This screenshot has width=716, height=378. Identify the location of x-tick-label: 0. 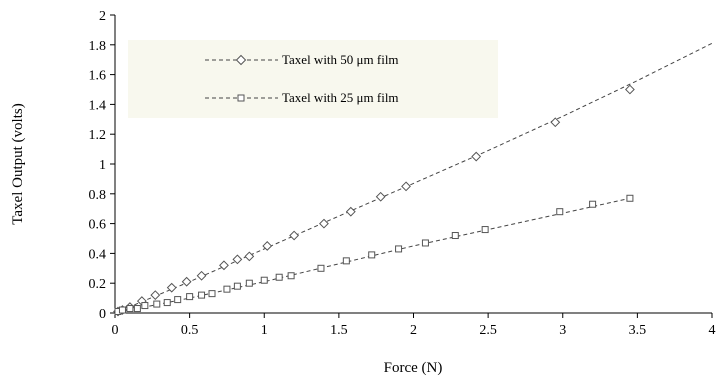
(115, 330).